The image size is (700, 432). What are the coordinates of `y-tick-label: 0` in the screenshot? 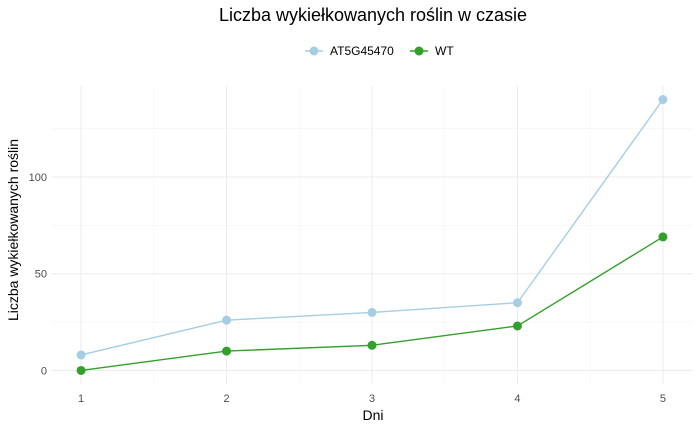 It's located at (44, 371).